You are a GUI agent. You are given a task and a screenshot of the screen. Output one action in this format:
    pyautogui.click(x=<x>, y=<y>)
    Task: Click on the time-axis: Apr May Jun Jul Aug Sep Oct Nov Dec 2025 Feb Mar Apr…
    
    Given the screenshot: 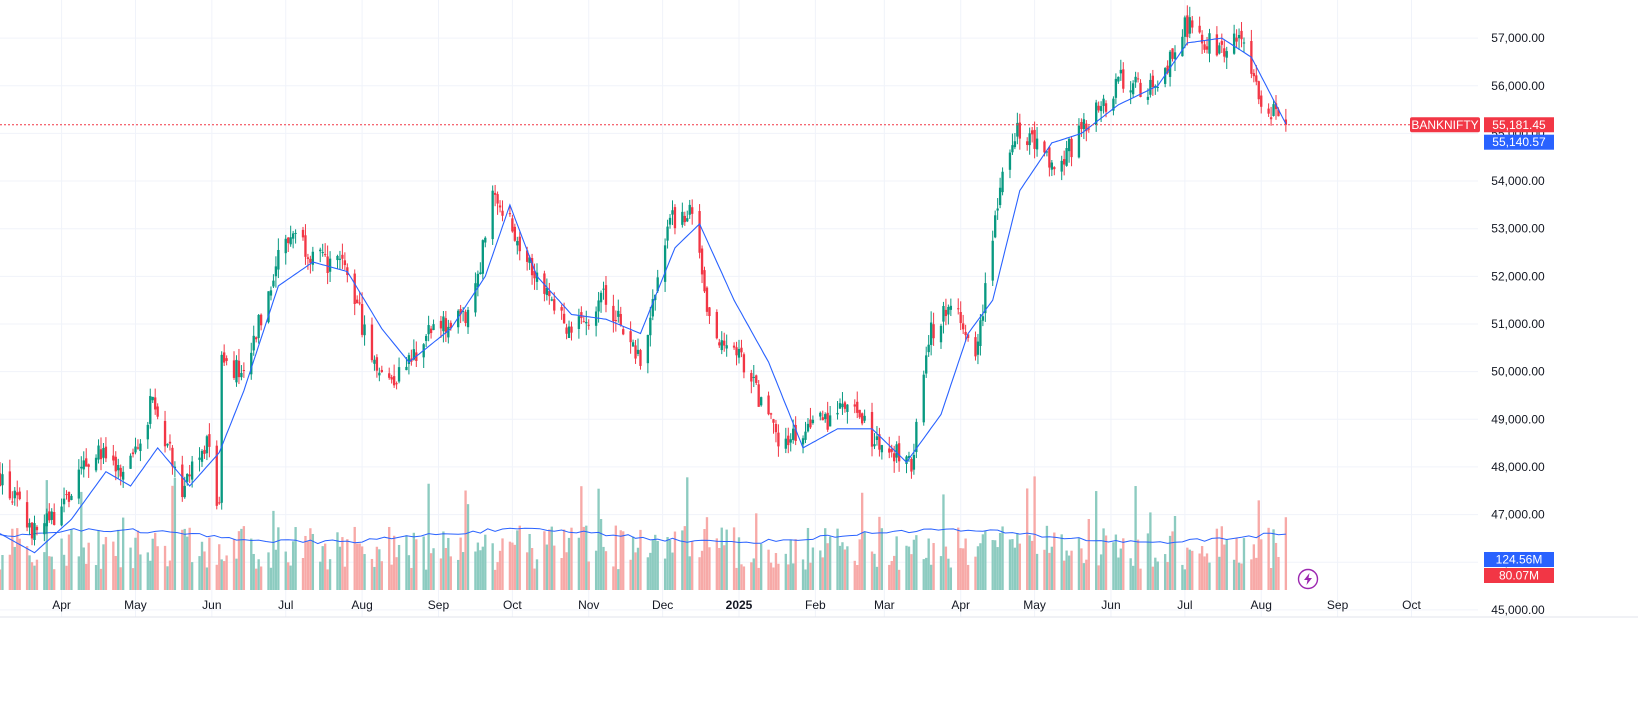 What is the action you would take?
    pyautogui.click(x=736, y=605)
    